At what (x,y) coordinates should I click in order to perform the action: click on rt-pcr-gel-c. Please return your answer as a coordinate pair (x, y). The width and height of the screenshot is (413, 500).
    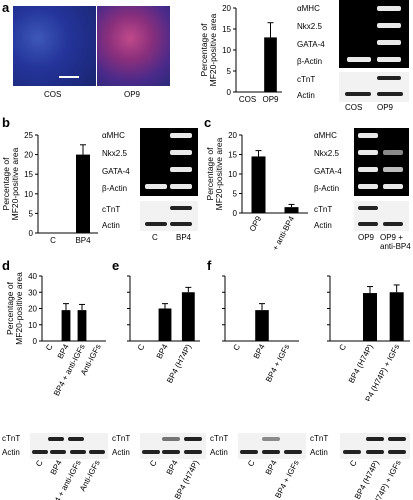
    Looking at the image, I should click on (381, 162).